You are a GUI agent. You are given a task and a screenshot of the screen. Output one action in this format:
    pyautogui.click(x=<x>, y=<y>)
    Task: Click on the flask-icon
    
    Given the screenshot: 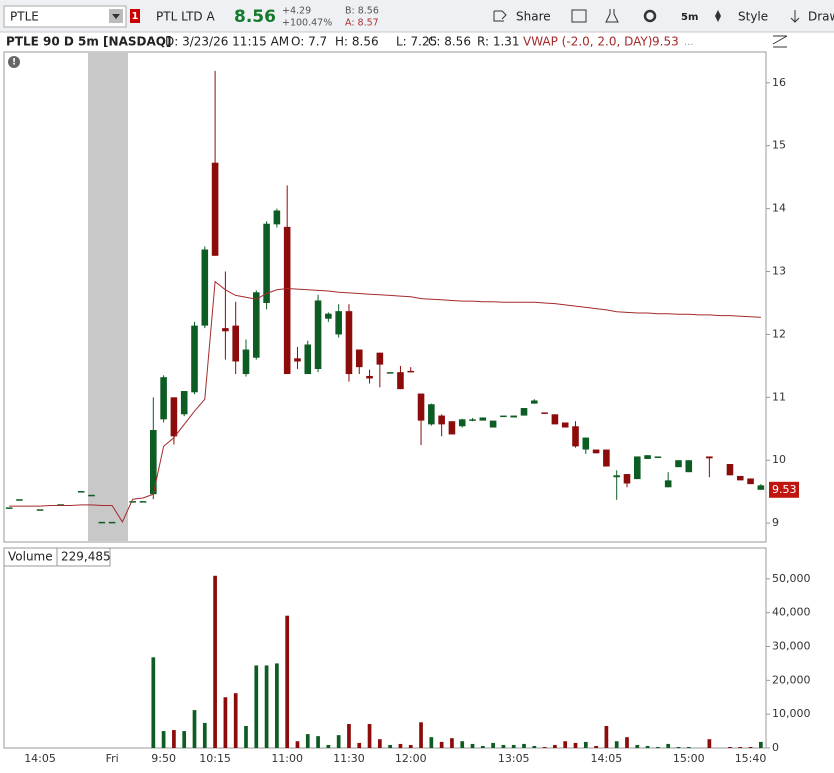 What is the action you would take?
    pyautogui.click(x=612, y=16)
    